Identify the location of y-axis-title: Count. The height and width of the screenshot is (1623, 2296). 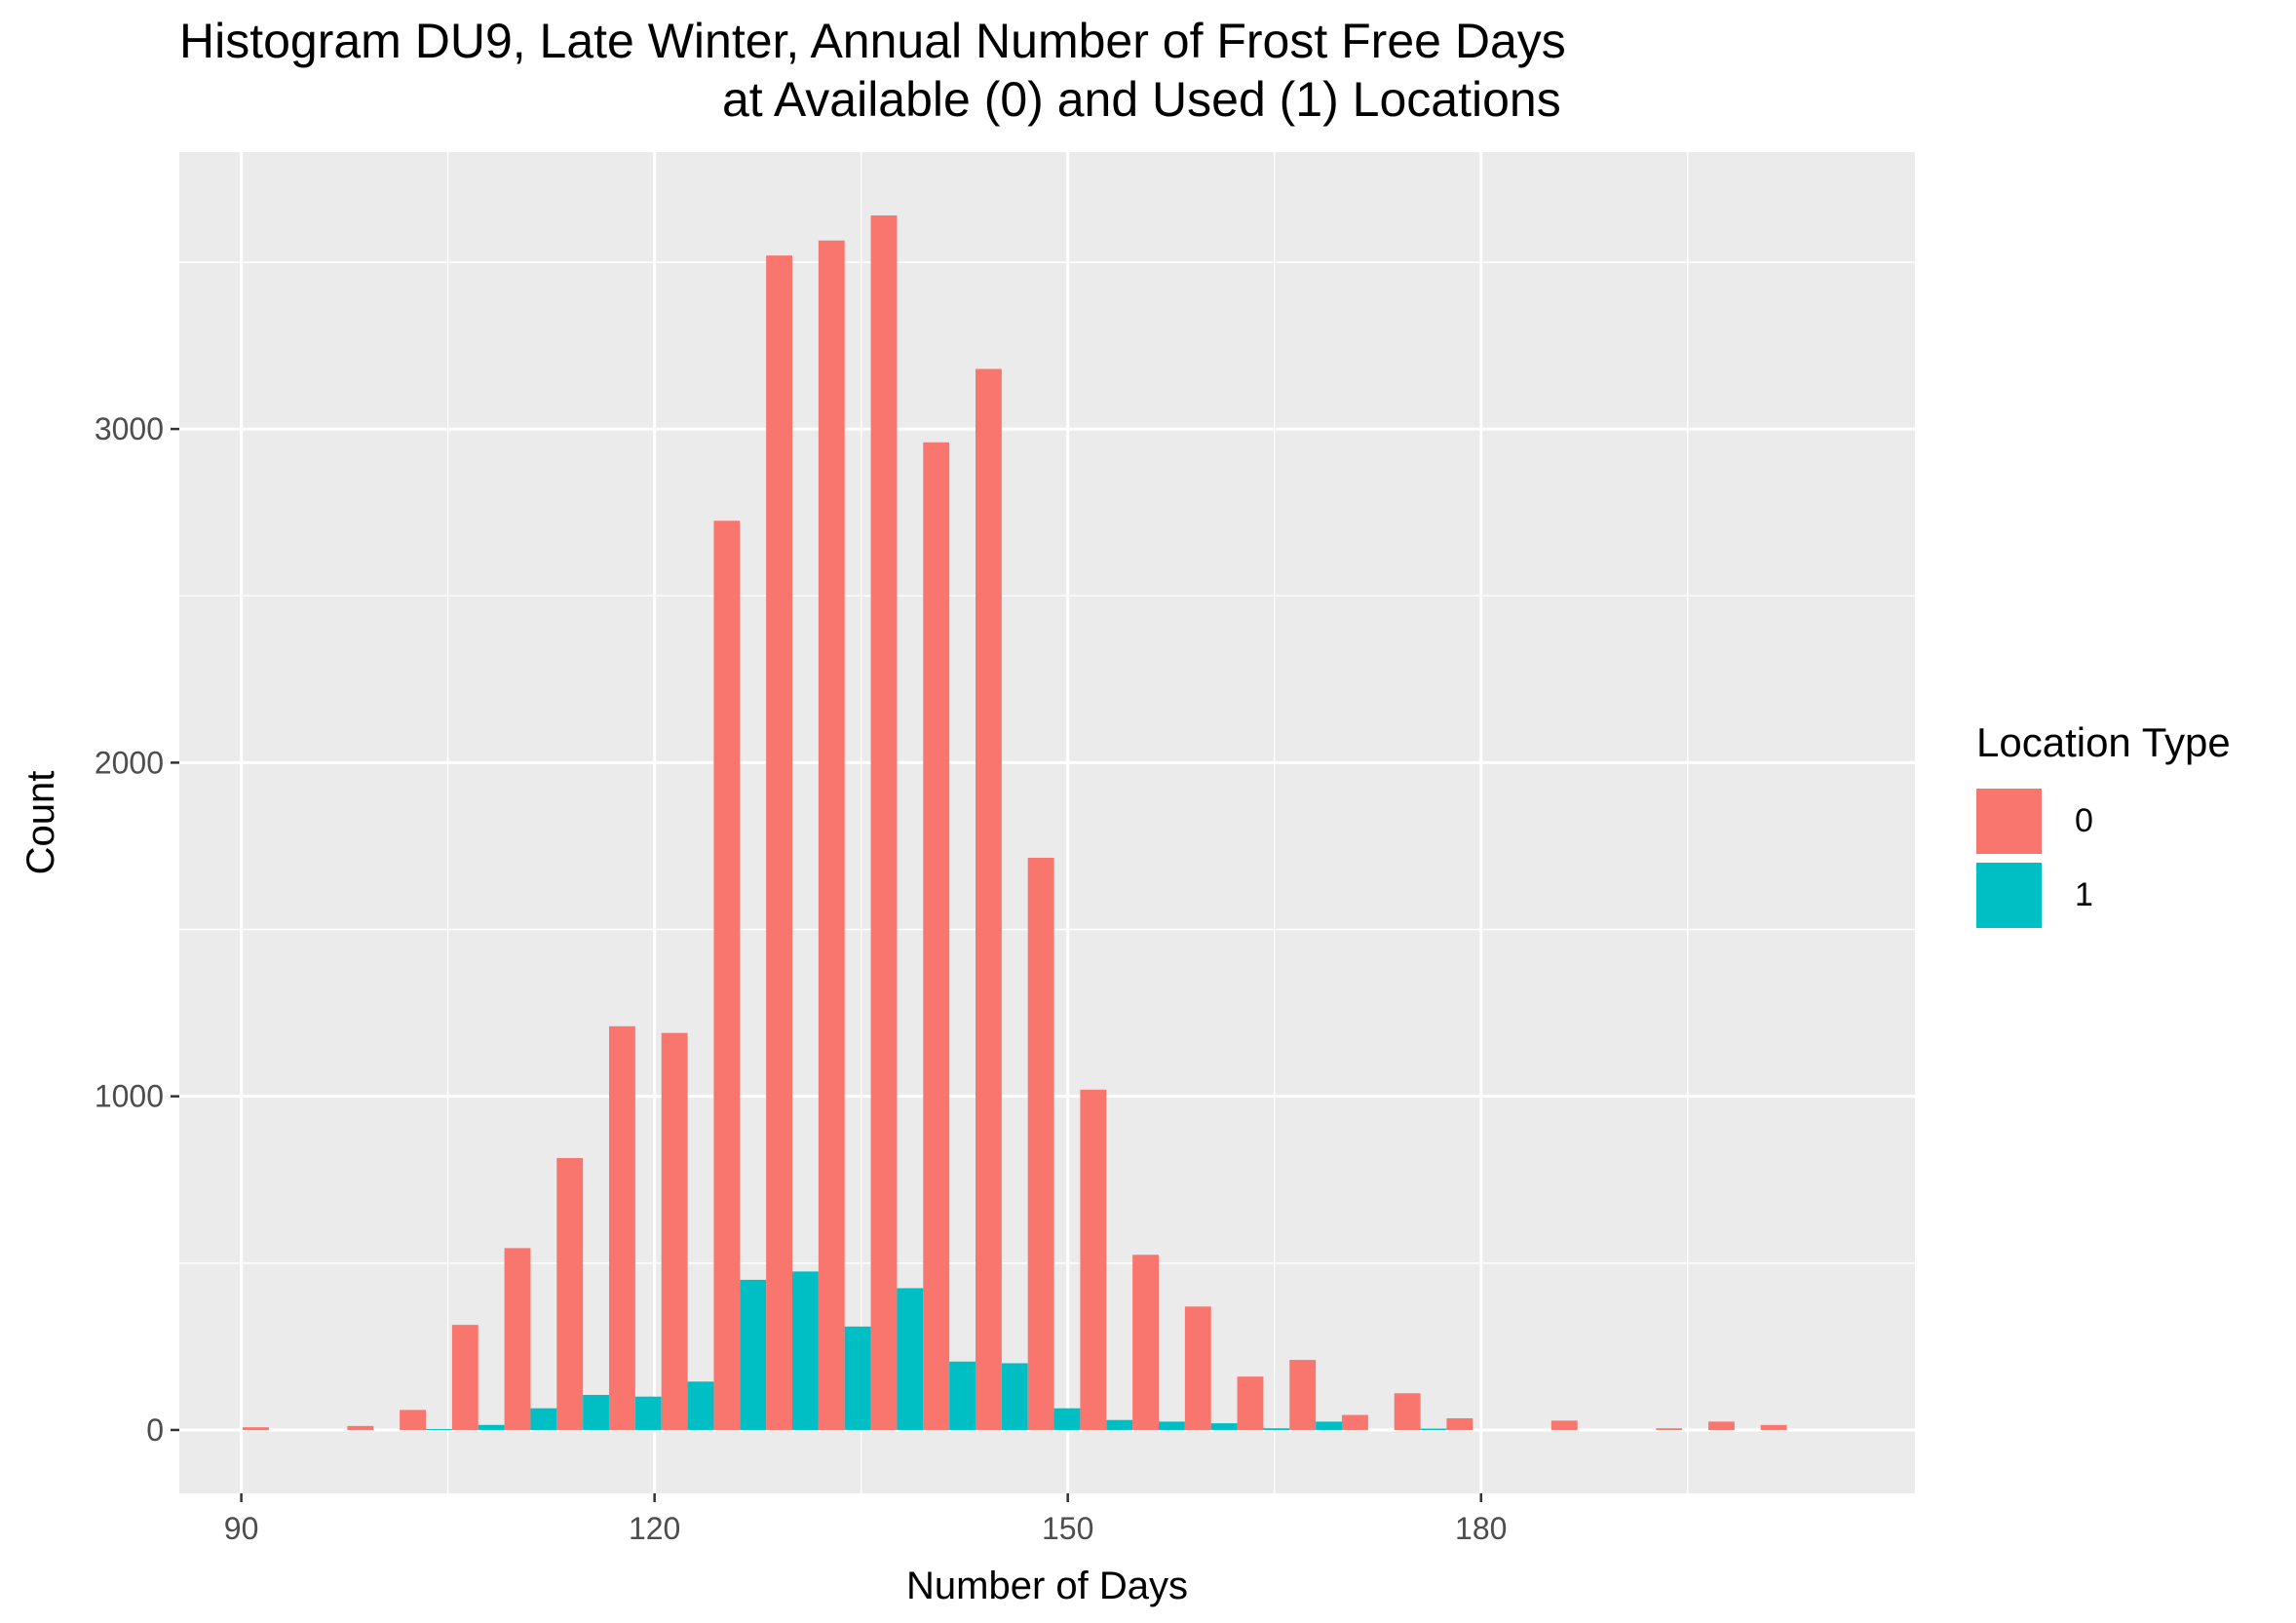
(40, 823).